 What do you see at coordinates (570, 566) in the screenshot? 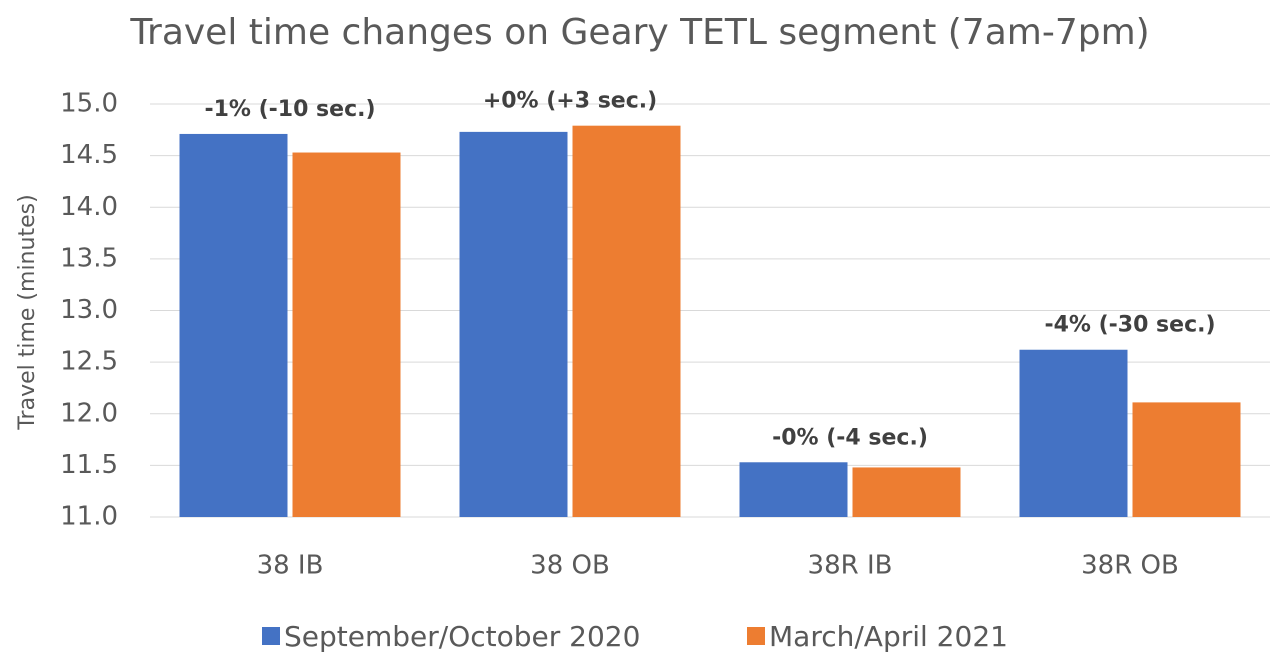
I see `x-tick-label: 38 OB` at bounding box center [570, 566].